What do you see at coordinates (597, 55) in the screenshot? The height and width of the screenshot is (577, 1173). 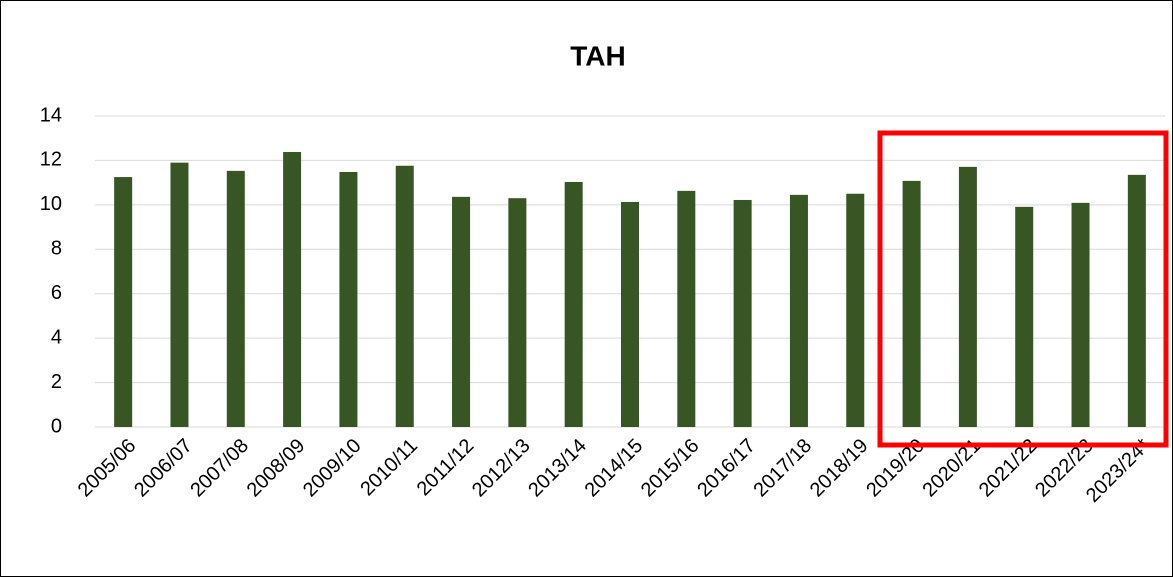 I see `chart-title: TAH` at bounding box center [597, 55].